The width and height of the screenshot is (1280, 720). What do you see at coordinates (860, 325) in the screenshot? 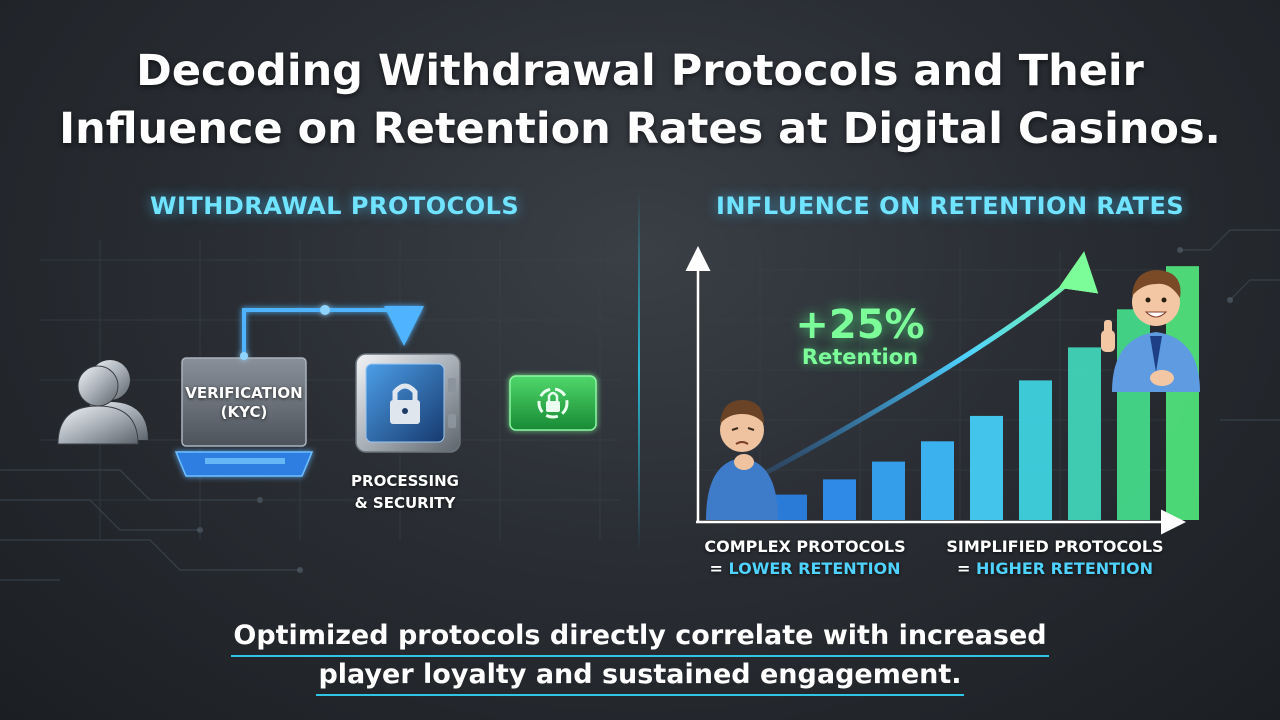
I see `retention-increase-value: +25%` at bounding box center [860, 325].